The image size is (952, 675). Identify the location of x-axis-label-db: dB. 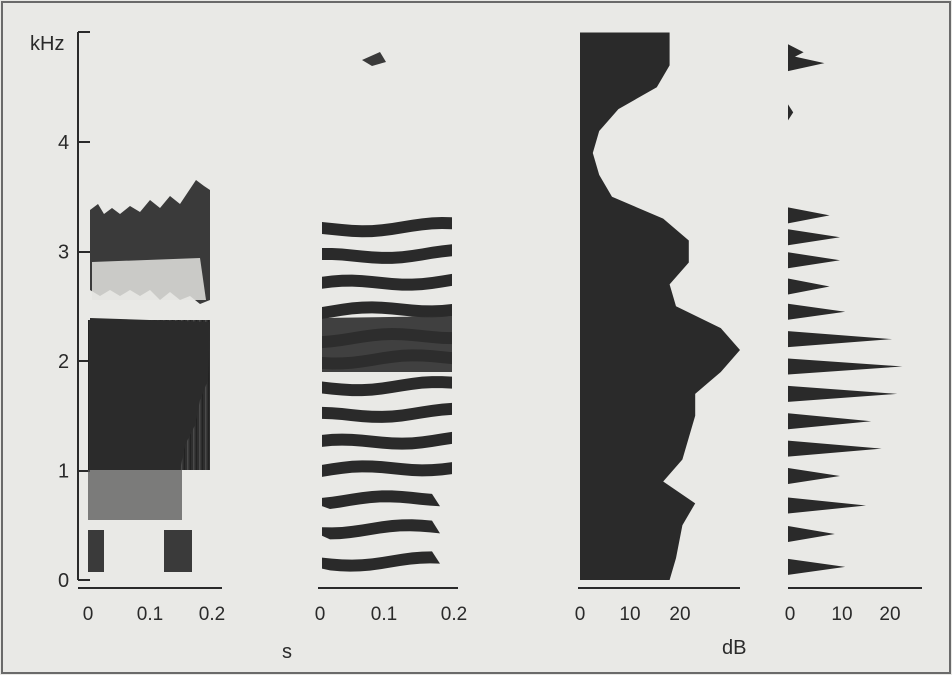
(734, 648).